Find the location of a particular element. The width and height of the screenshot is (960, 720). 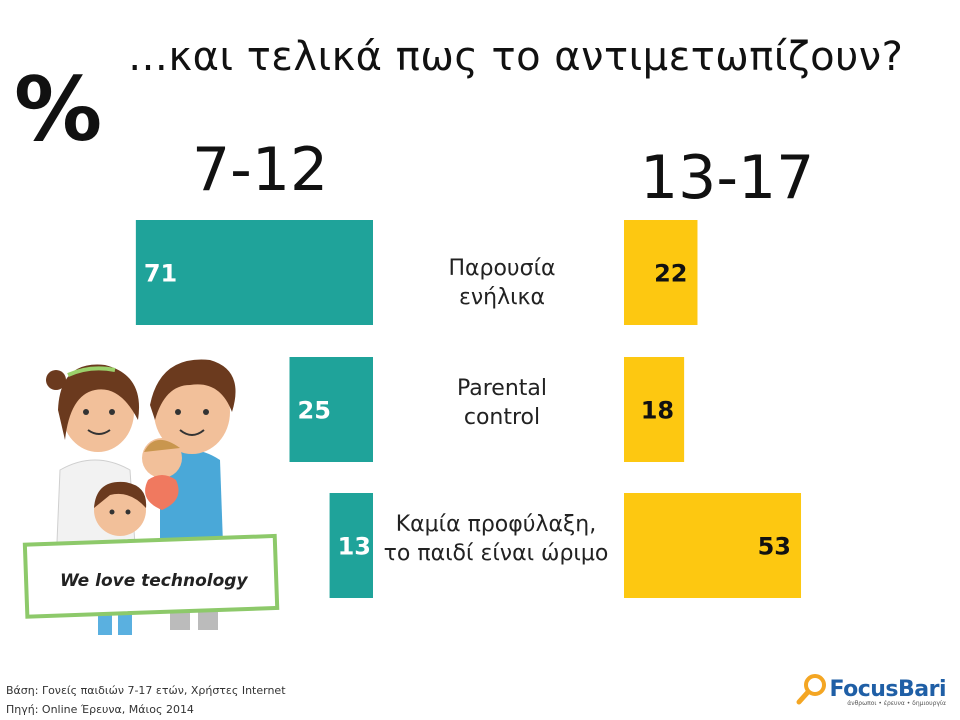

percent-symbol: % is located at coordinates (58, 109).